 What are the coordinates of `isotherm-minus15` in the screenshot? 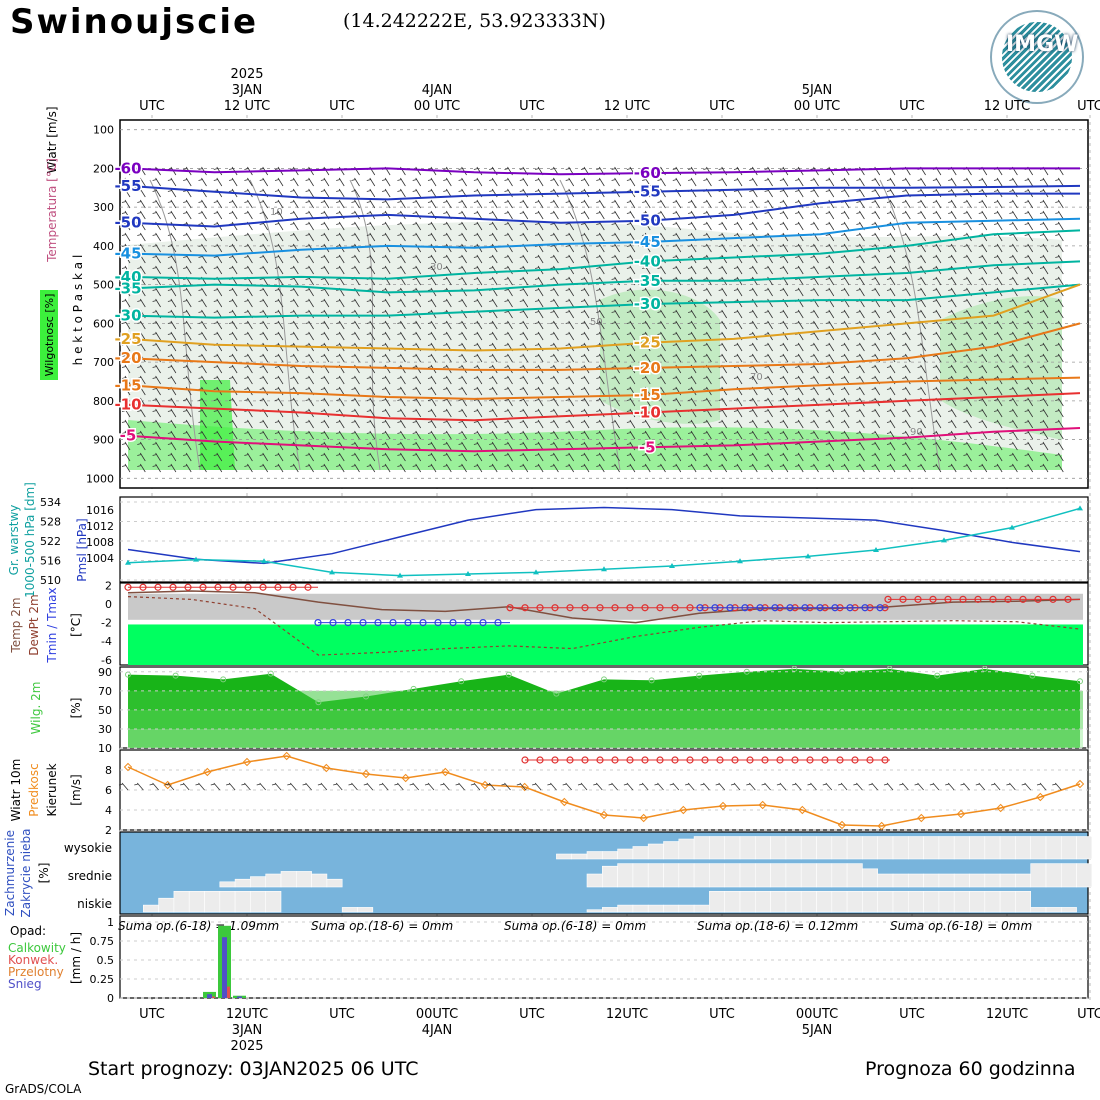 It's located at (604, 388).